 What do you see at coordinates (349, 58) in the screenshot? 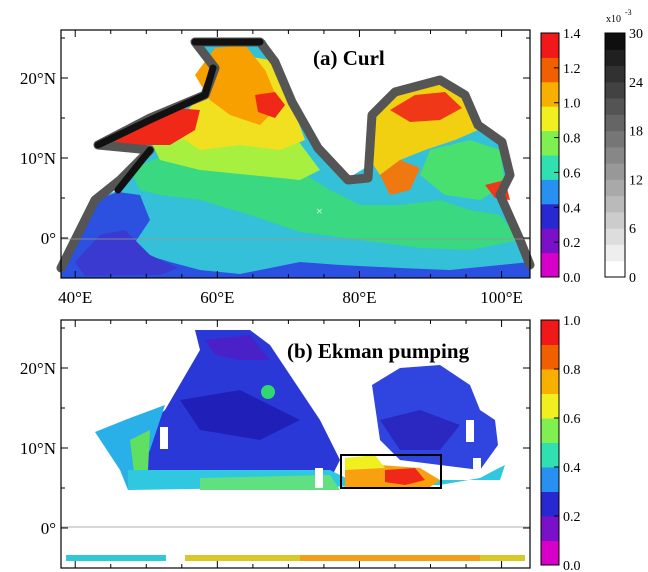
I see `panel-a-title: (a) Curl` at bounding box center [349, 58].